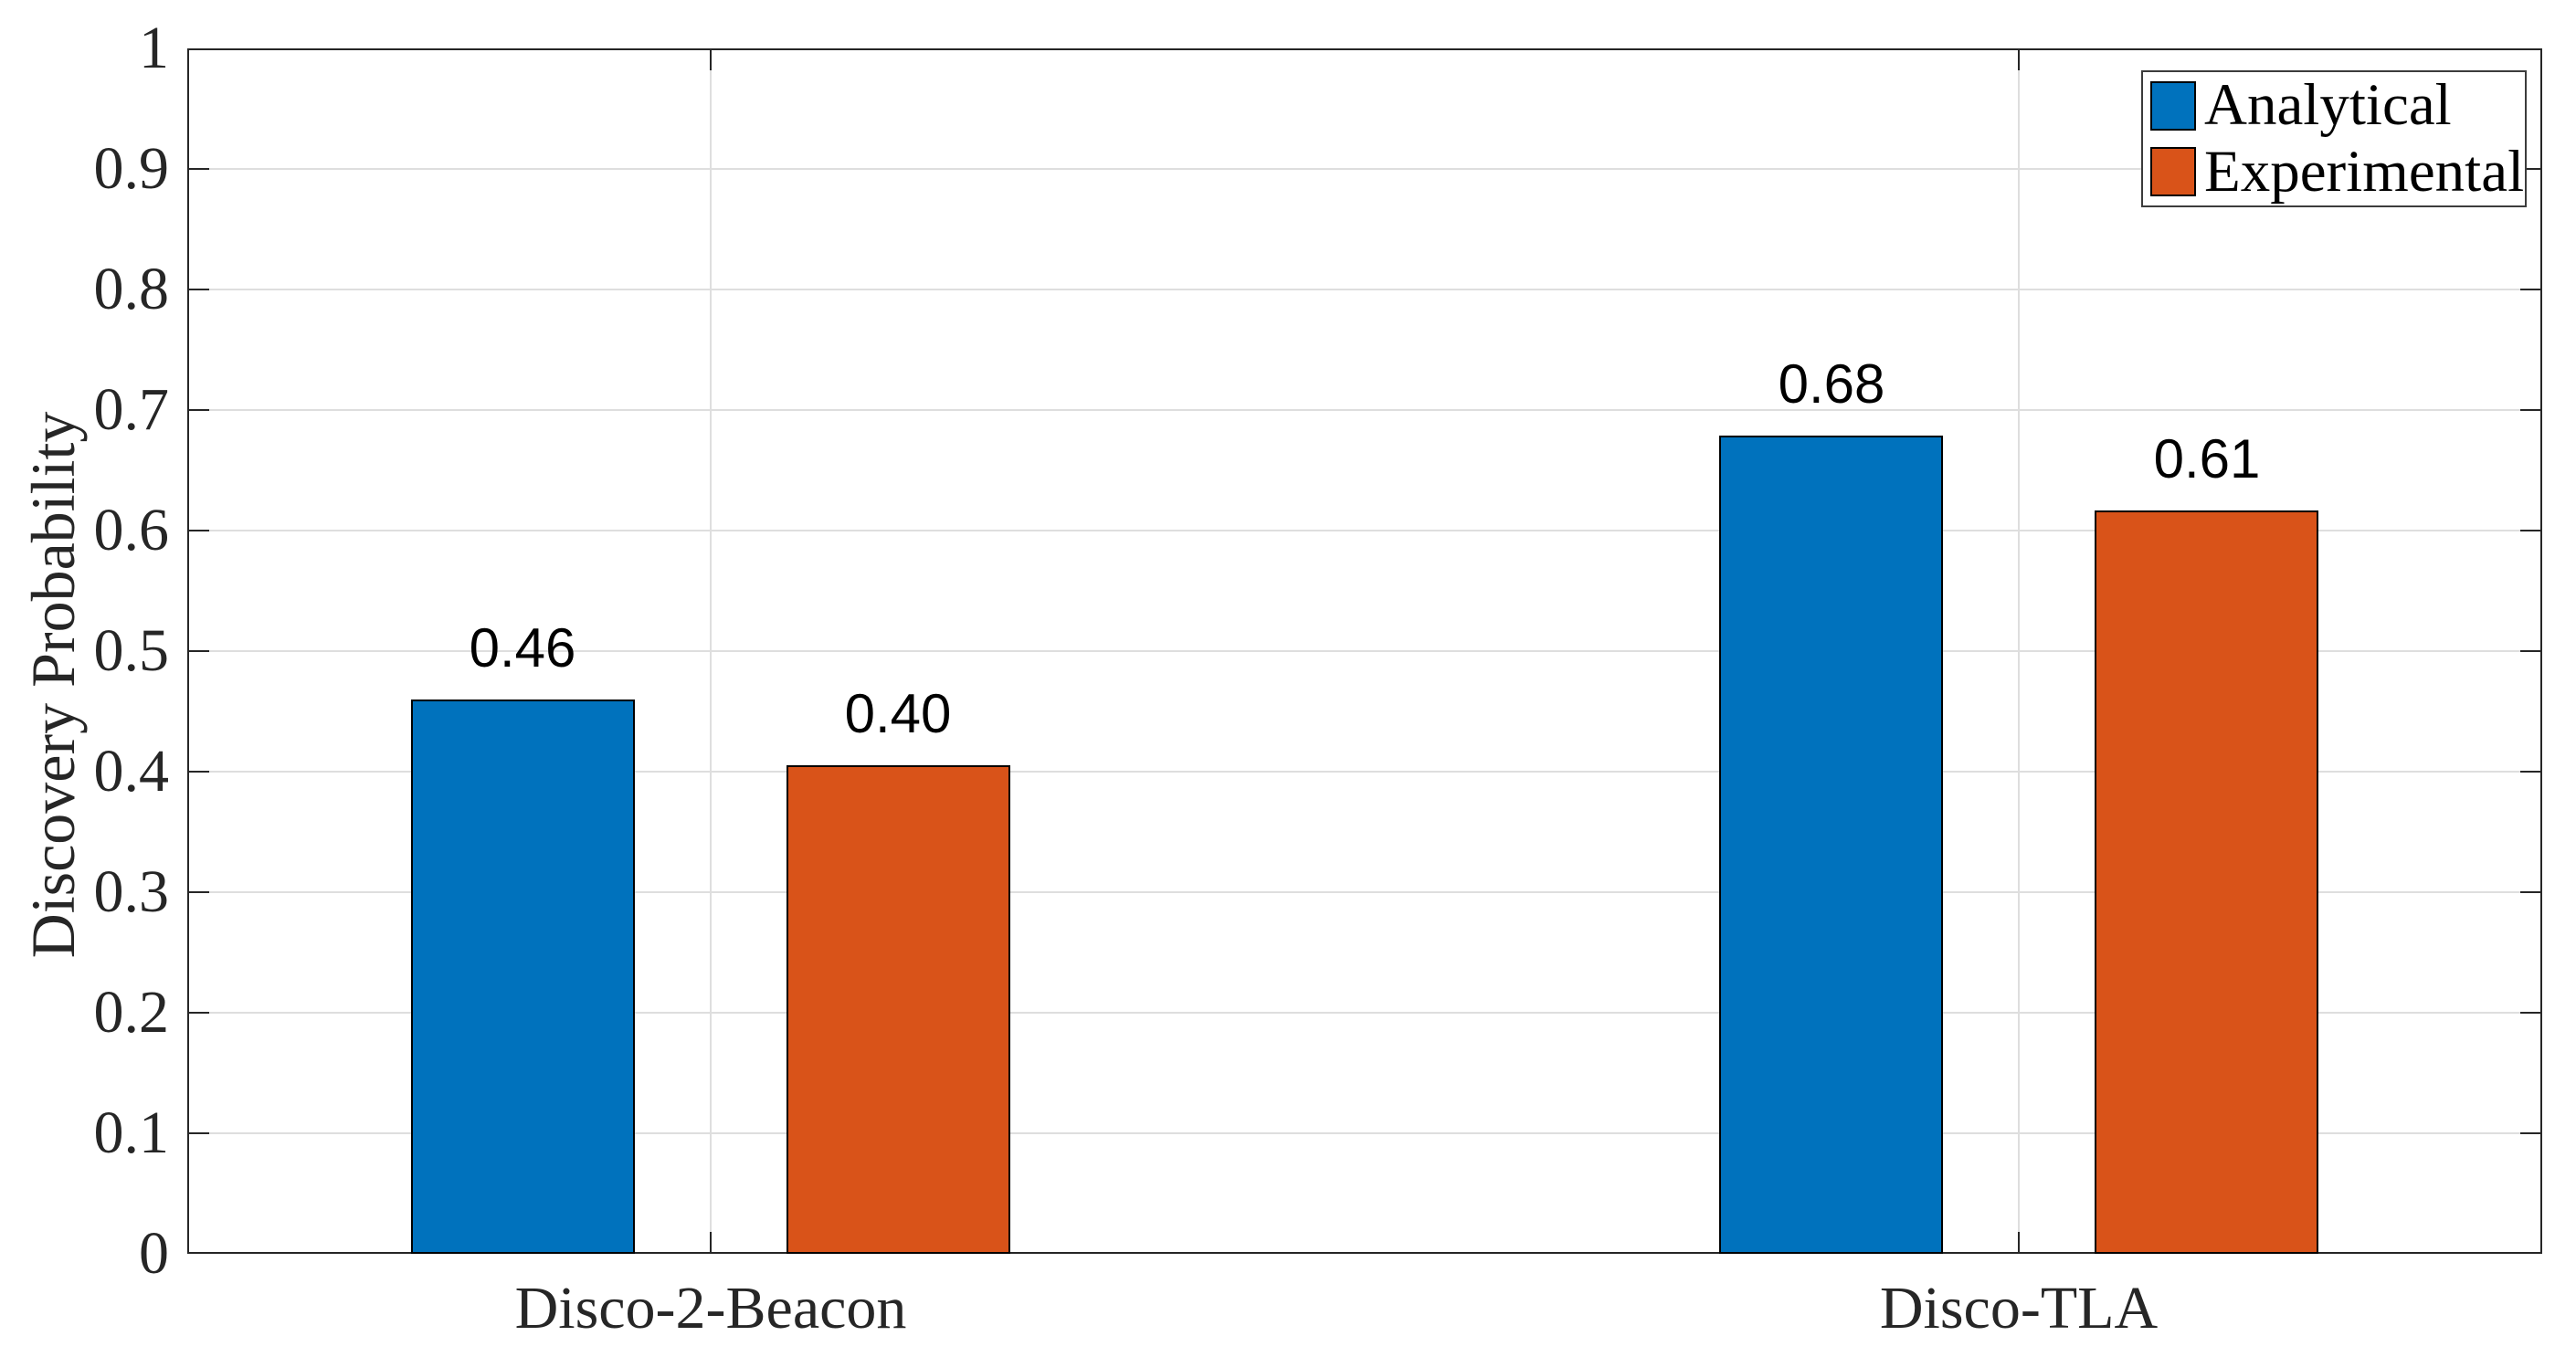 The height and width of the screenshot is (1357, 2576). Describe the element at coordinates (2364, 171) in the screenshot. I see `legend-label-experimental: Experimental` at that location.